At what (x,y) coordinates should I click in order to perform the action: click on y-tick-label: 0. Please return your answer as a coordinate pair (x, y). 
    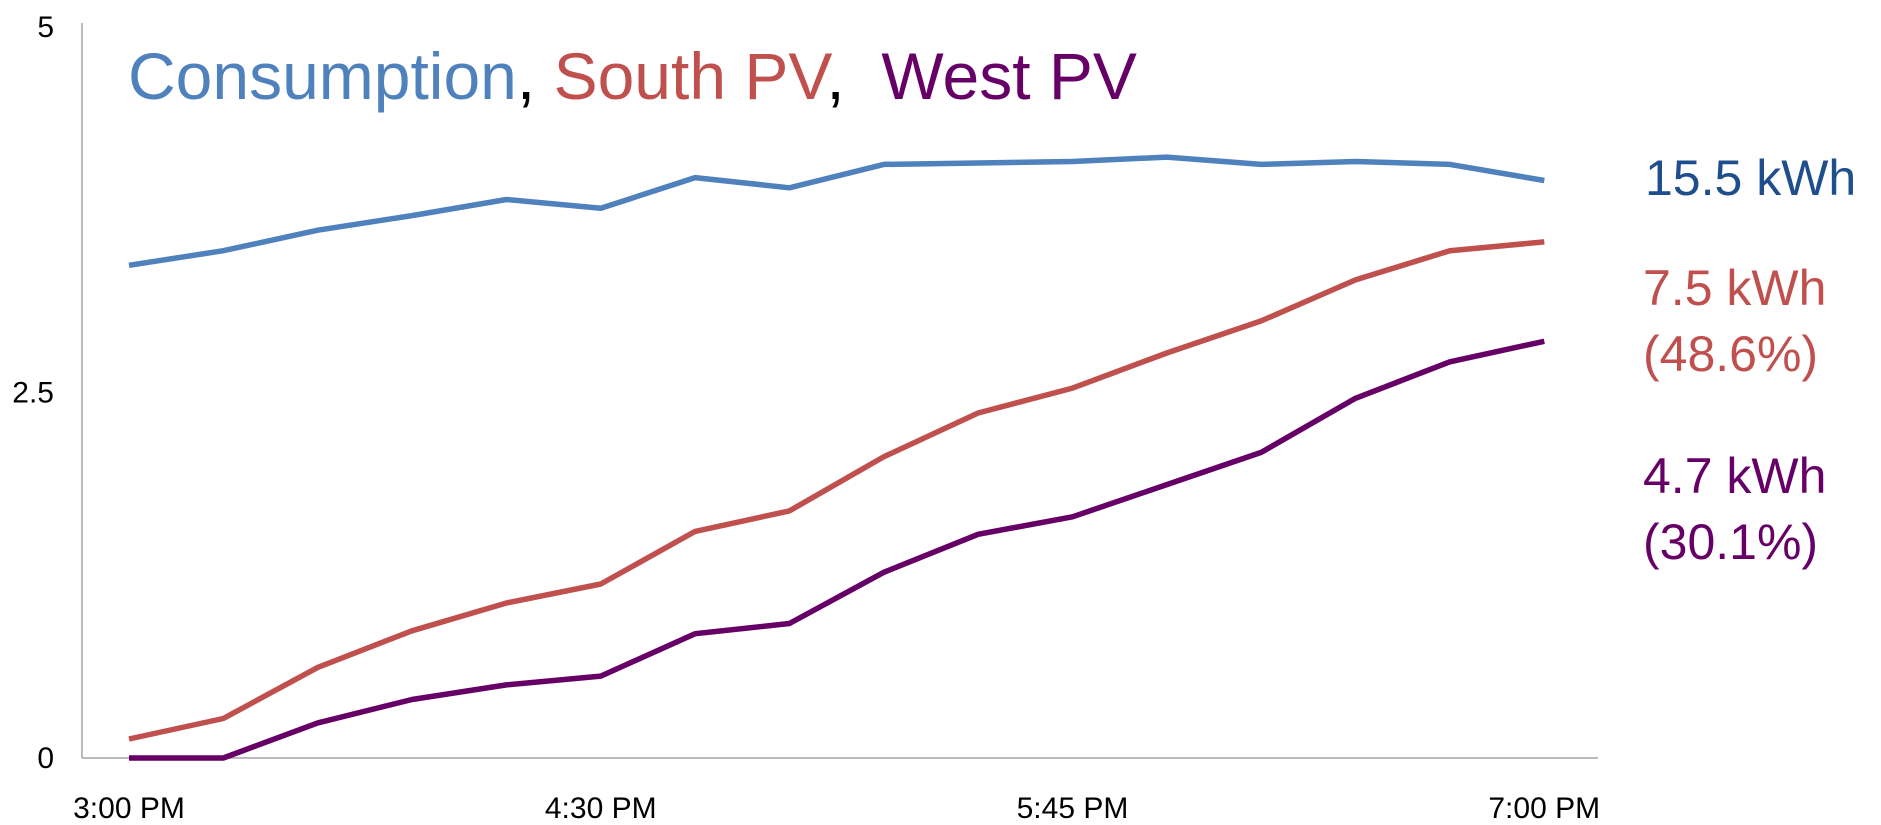
    Looking at the image, I should click on (45, 758).